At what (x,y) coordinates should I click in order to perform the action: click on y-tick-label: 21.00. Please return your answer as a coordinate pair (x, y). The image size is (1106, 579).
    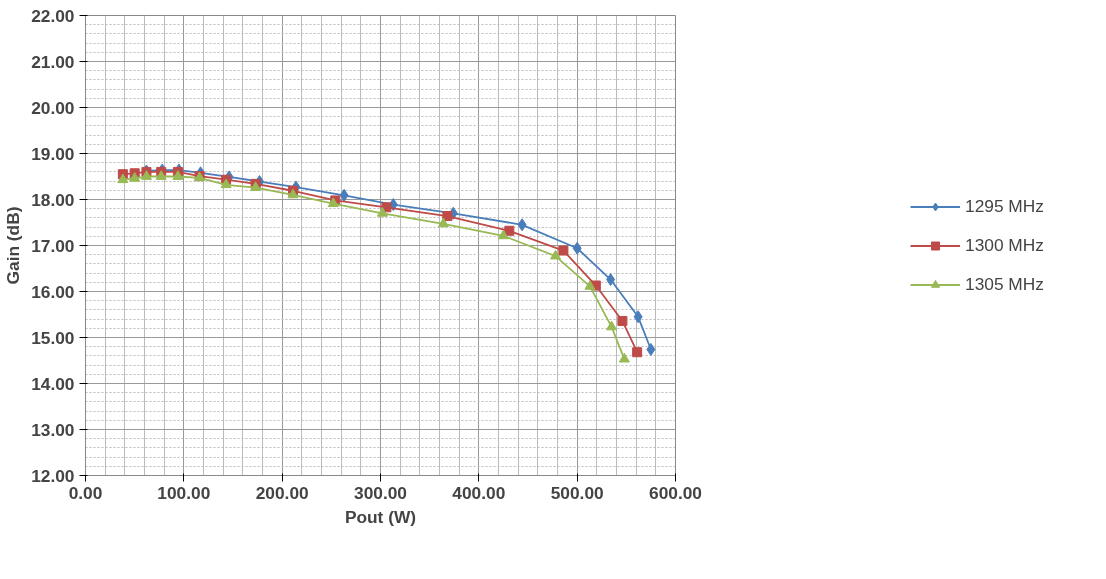
    Looking at the image, I should click on (53, 61).